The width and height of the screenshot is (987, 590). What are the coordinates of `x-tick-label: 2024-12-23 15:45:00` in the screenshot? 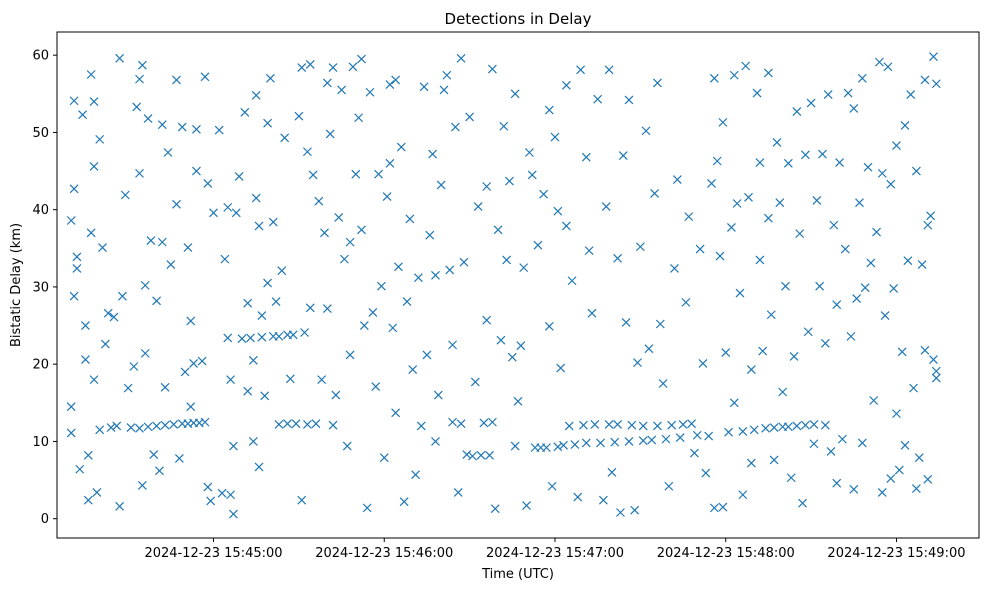 It's located at (213, 553).